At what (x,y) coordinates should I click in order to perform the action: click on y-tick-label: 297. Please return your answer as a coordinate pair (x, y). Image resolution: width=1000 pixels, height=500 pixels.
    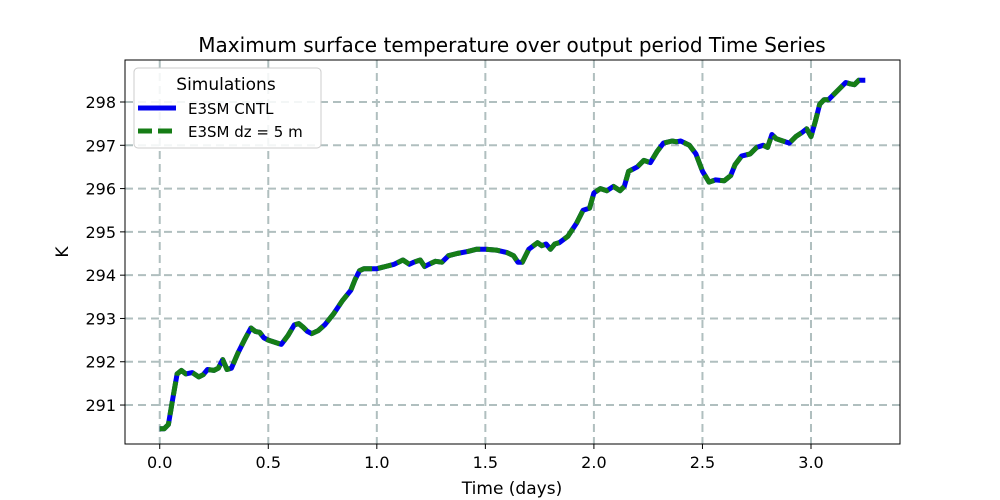
    Looking at the image, I should click on (100, 145).